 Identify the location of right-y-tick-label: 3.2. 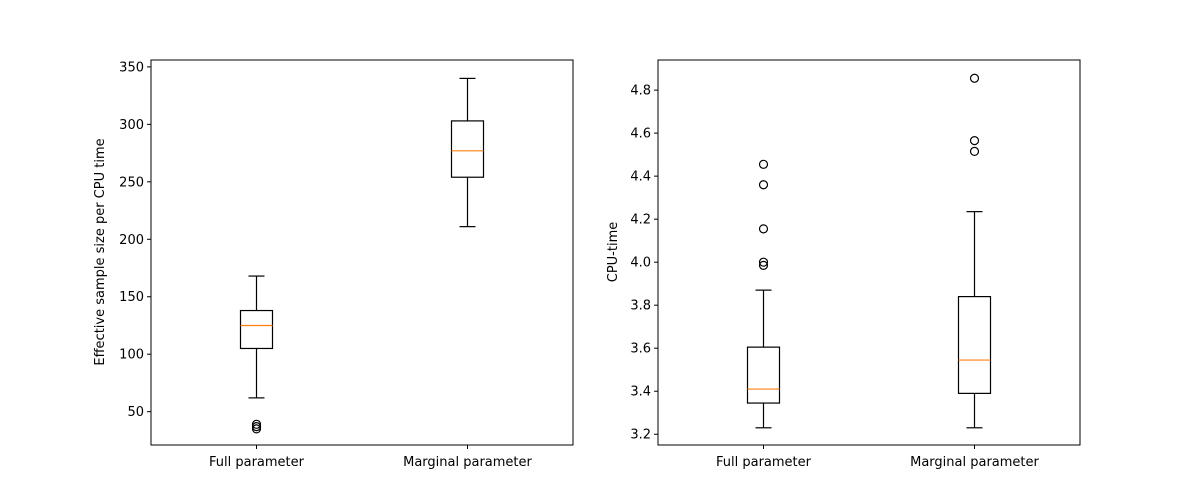
(640, 435).